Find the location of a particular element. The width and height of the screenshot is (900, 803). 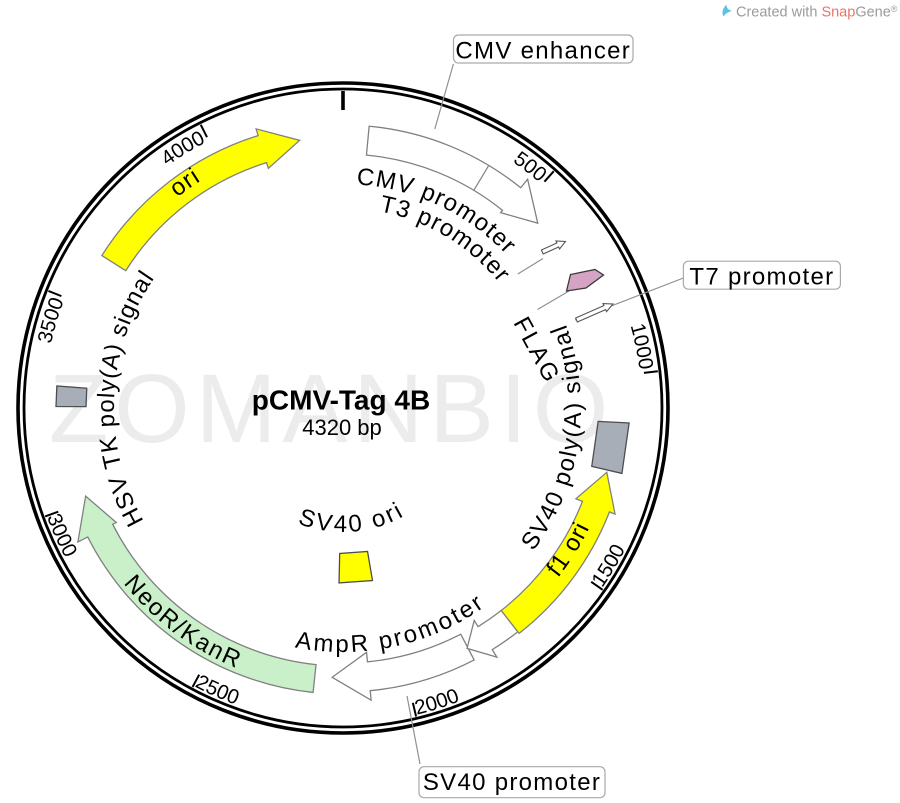

svg-text: Created with SnapGene® is located at coordinates (817, 12).